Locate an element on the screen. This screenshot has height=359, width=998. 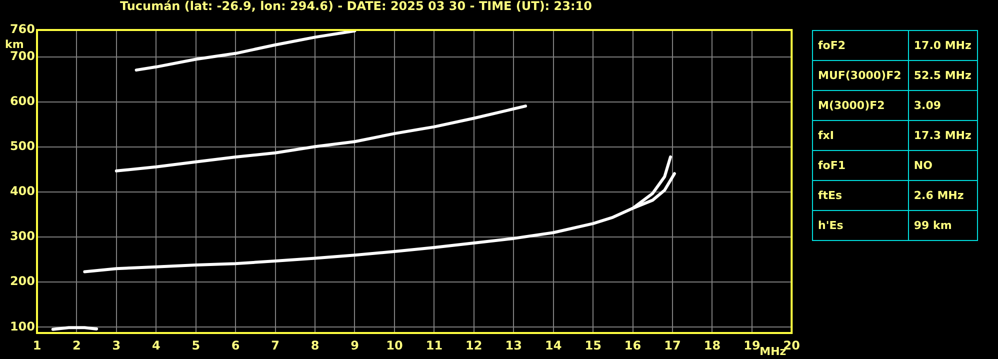
y-axis-title: km is located at coordinates (14, 44).